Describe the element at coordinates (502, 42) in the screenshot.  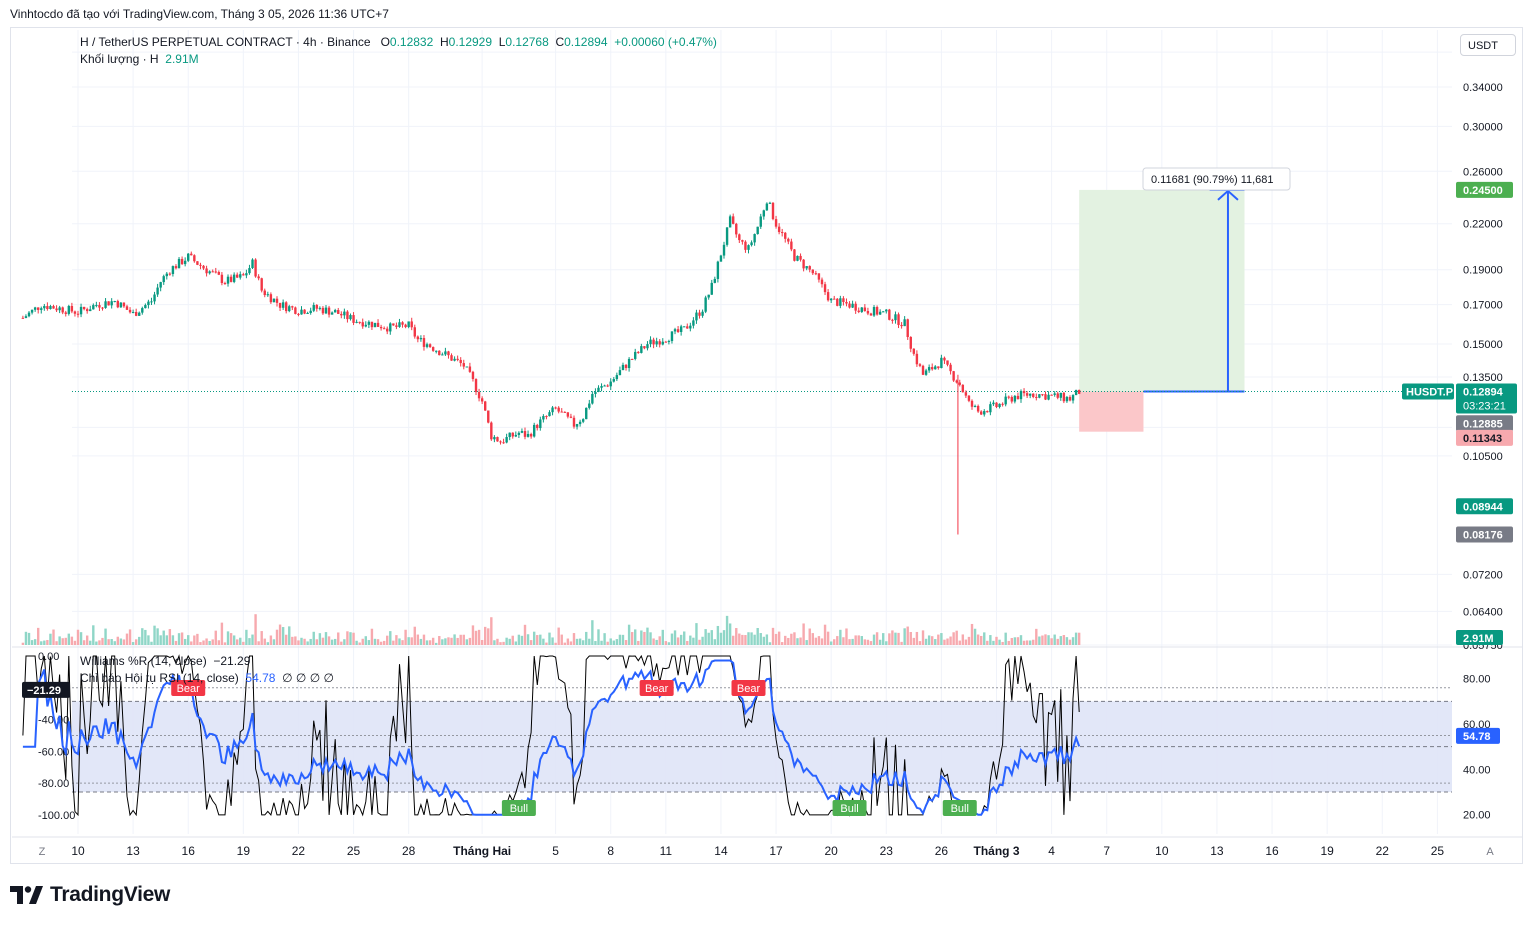
I see `low-label: L` at that location.